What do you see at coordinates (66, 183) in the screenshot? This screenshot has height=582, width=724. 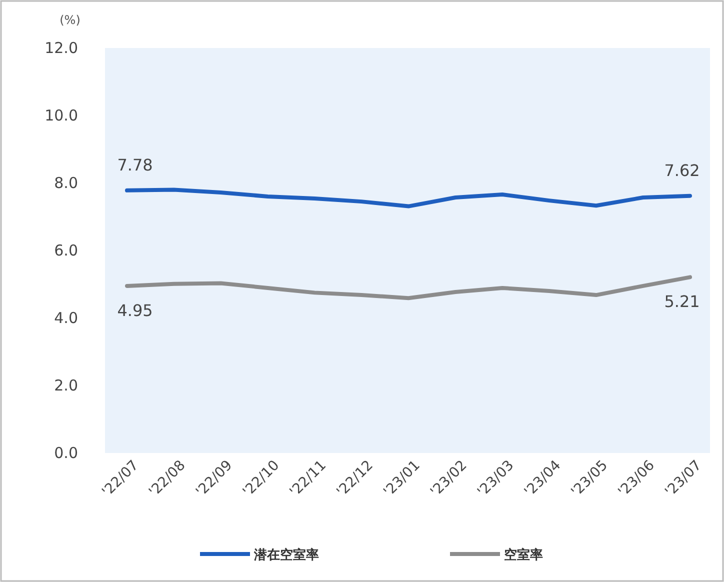 I see `y-tick-label: 8.0` at bounding box center [66, 183].